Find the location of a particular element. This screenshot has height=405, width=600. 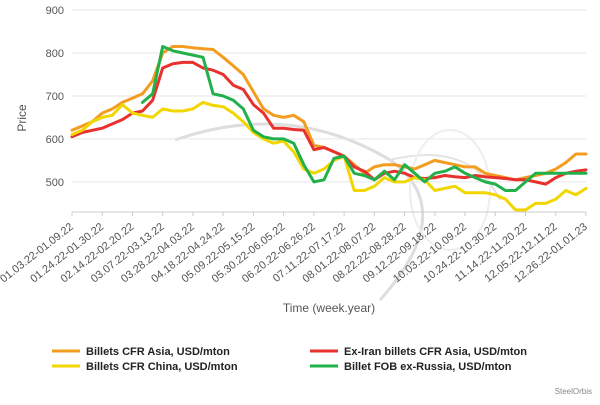

legend-item: Billets CFR China, USD/mton is located at coordinates (145, 367).